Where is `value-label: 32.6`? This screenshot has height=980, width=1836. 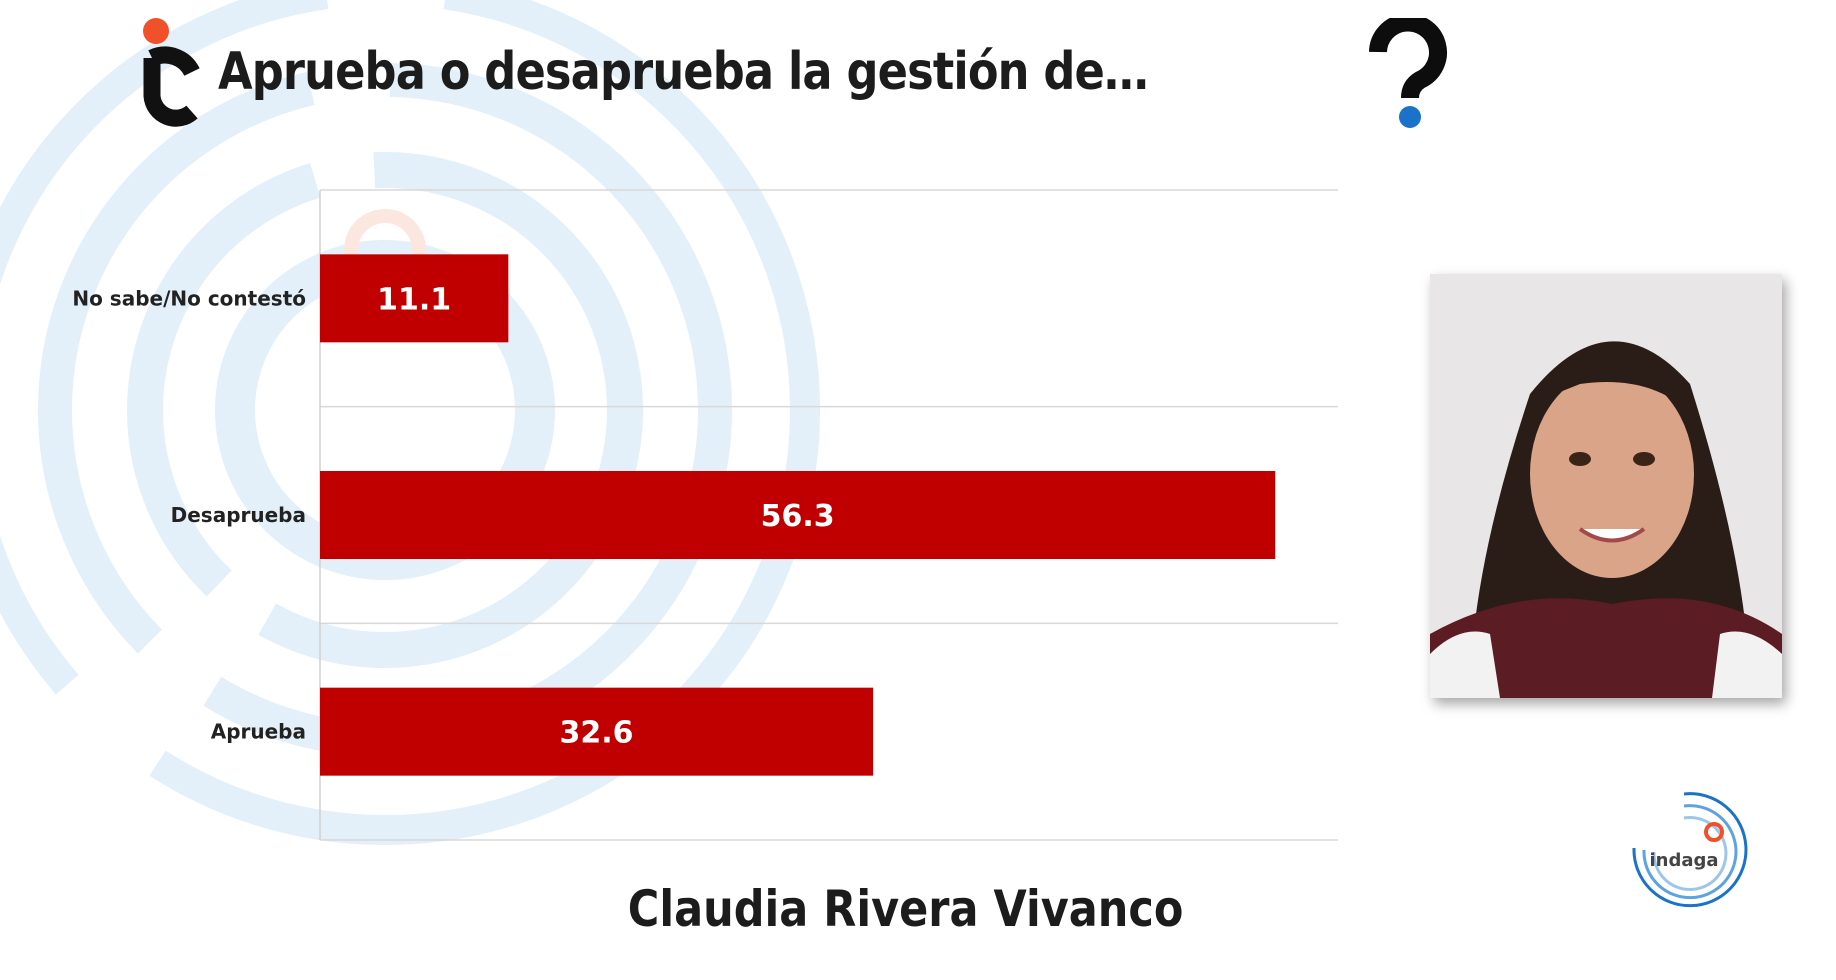
value-label: 32.6 is located at coordinates (597, 733).